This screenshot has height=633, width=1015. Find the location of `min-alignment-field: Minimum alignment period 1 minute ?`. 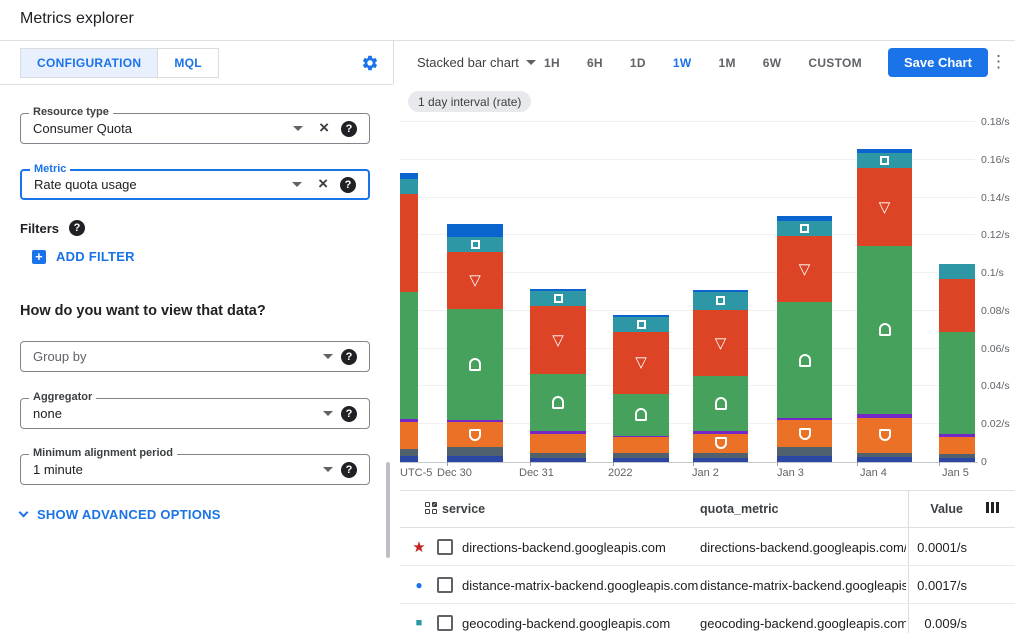

min-alignment-field: Minimum alignment period 1 minute ? is located at coordinates (195, 466).